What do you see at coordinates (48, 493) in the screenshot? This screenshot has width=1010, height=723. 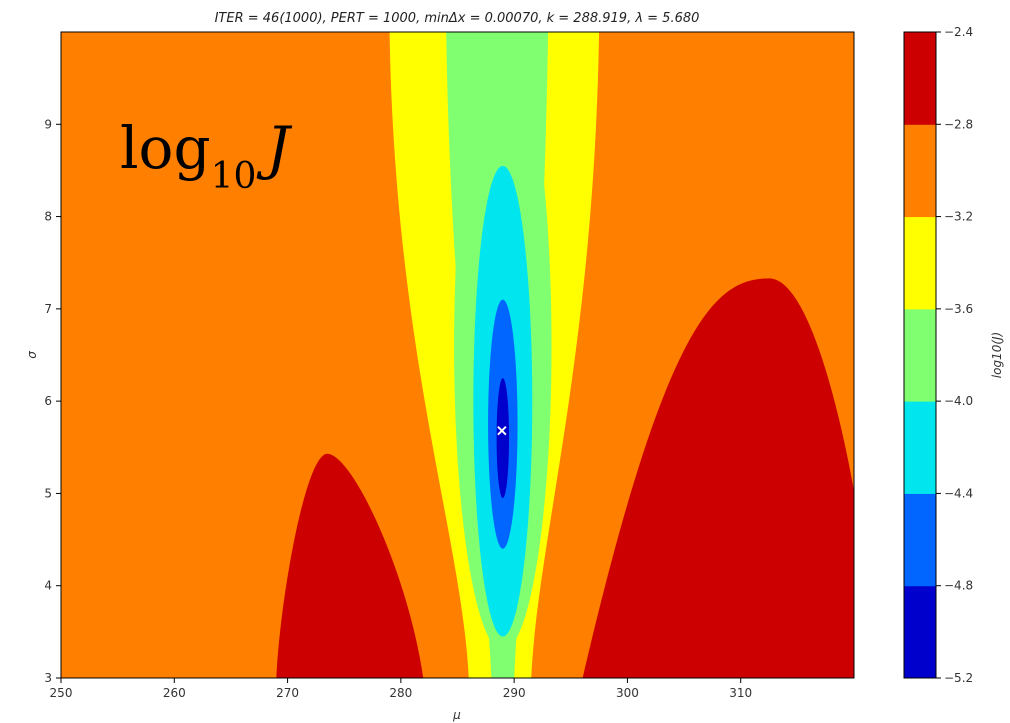 I see `y-tick-label: 5` at bounding box center [48, 493].